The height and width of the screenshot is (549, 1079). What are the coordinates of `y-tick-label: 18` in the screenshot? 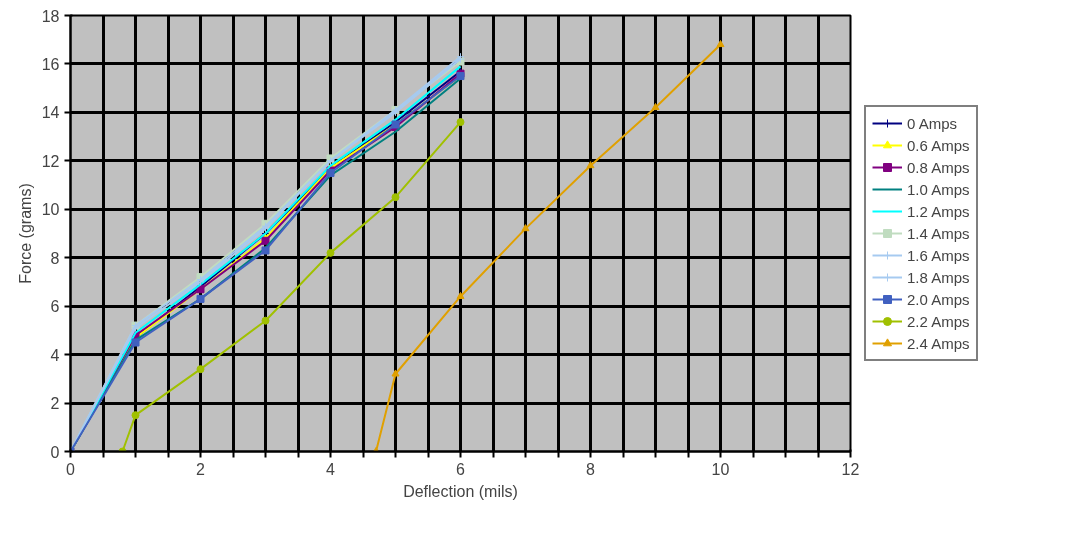 It's located at (50, 16).